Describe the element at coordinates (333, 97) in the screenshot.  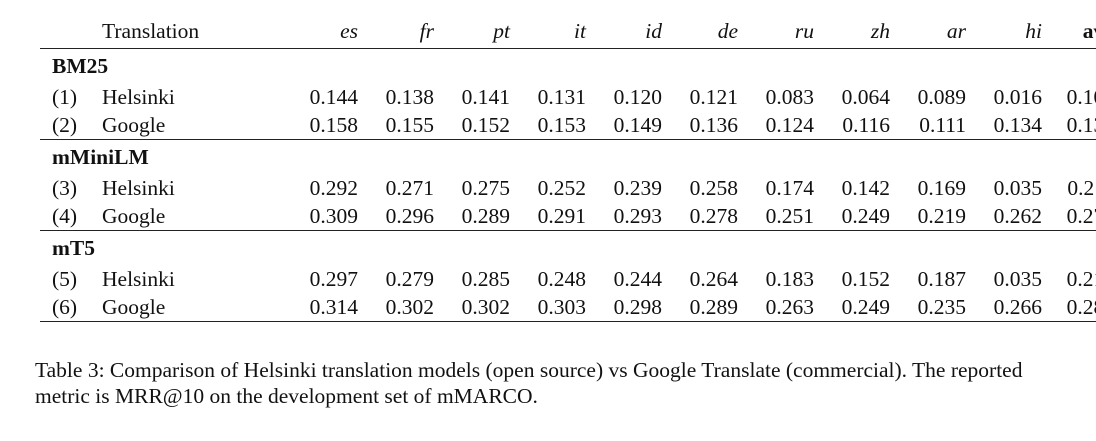
I see `cell-value: 0.144` at that location.